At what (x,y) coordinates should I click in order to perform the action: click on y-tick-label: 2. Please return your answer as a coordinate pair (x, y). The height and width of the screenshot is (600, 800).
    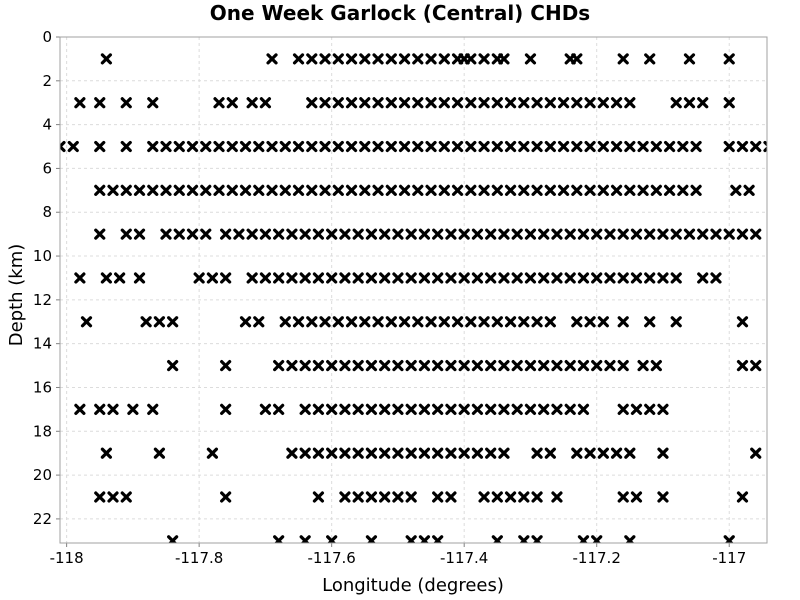
    Looking at the image, I should click on (47, 81).